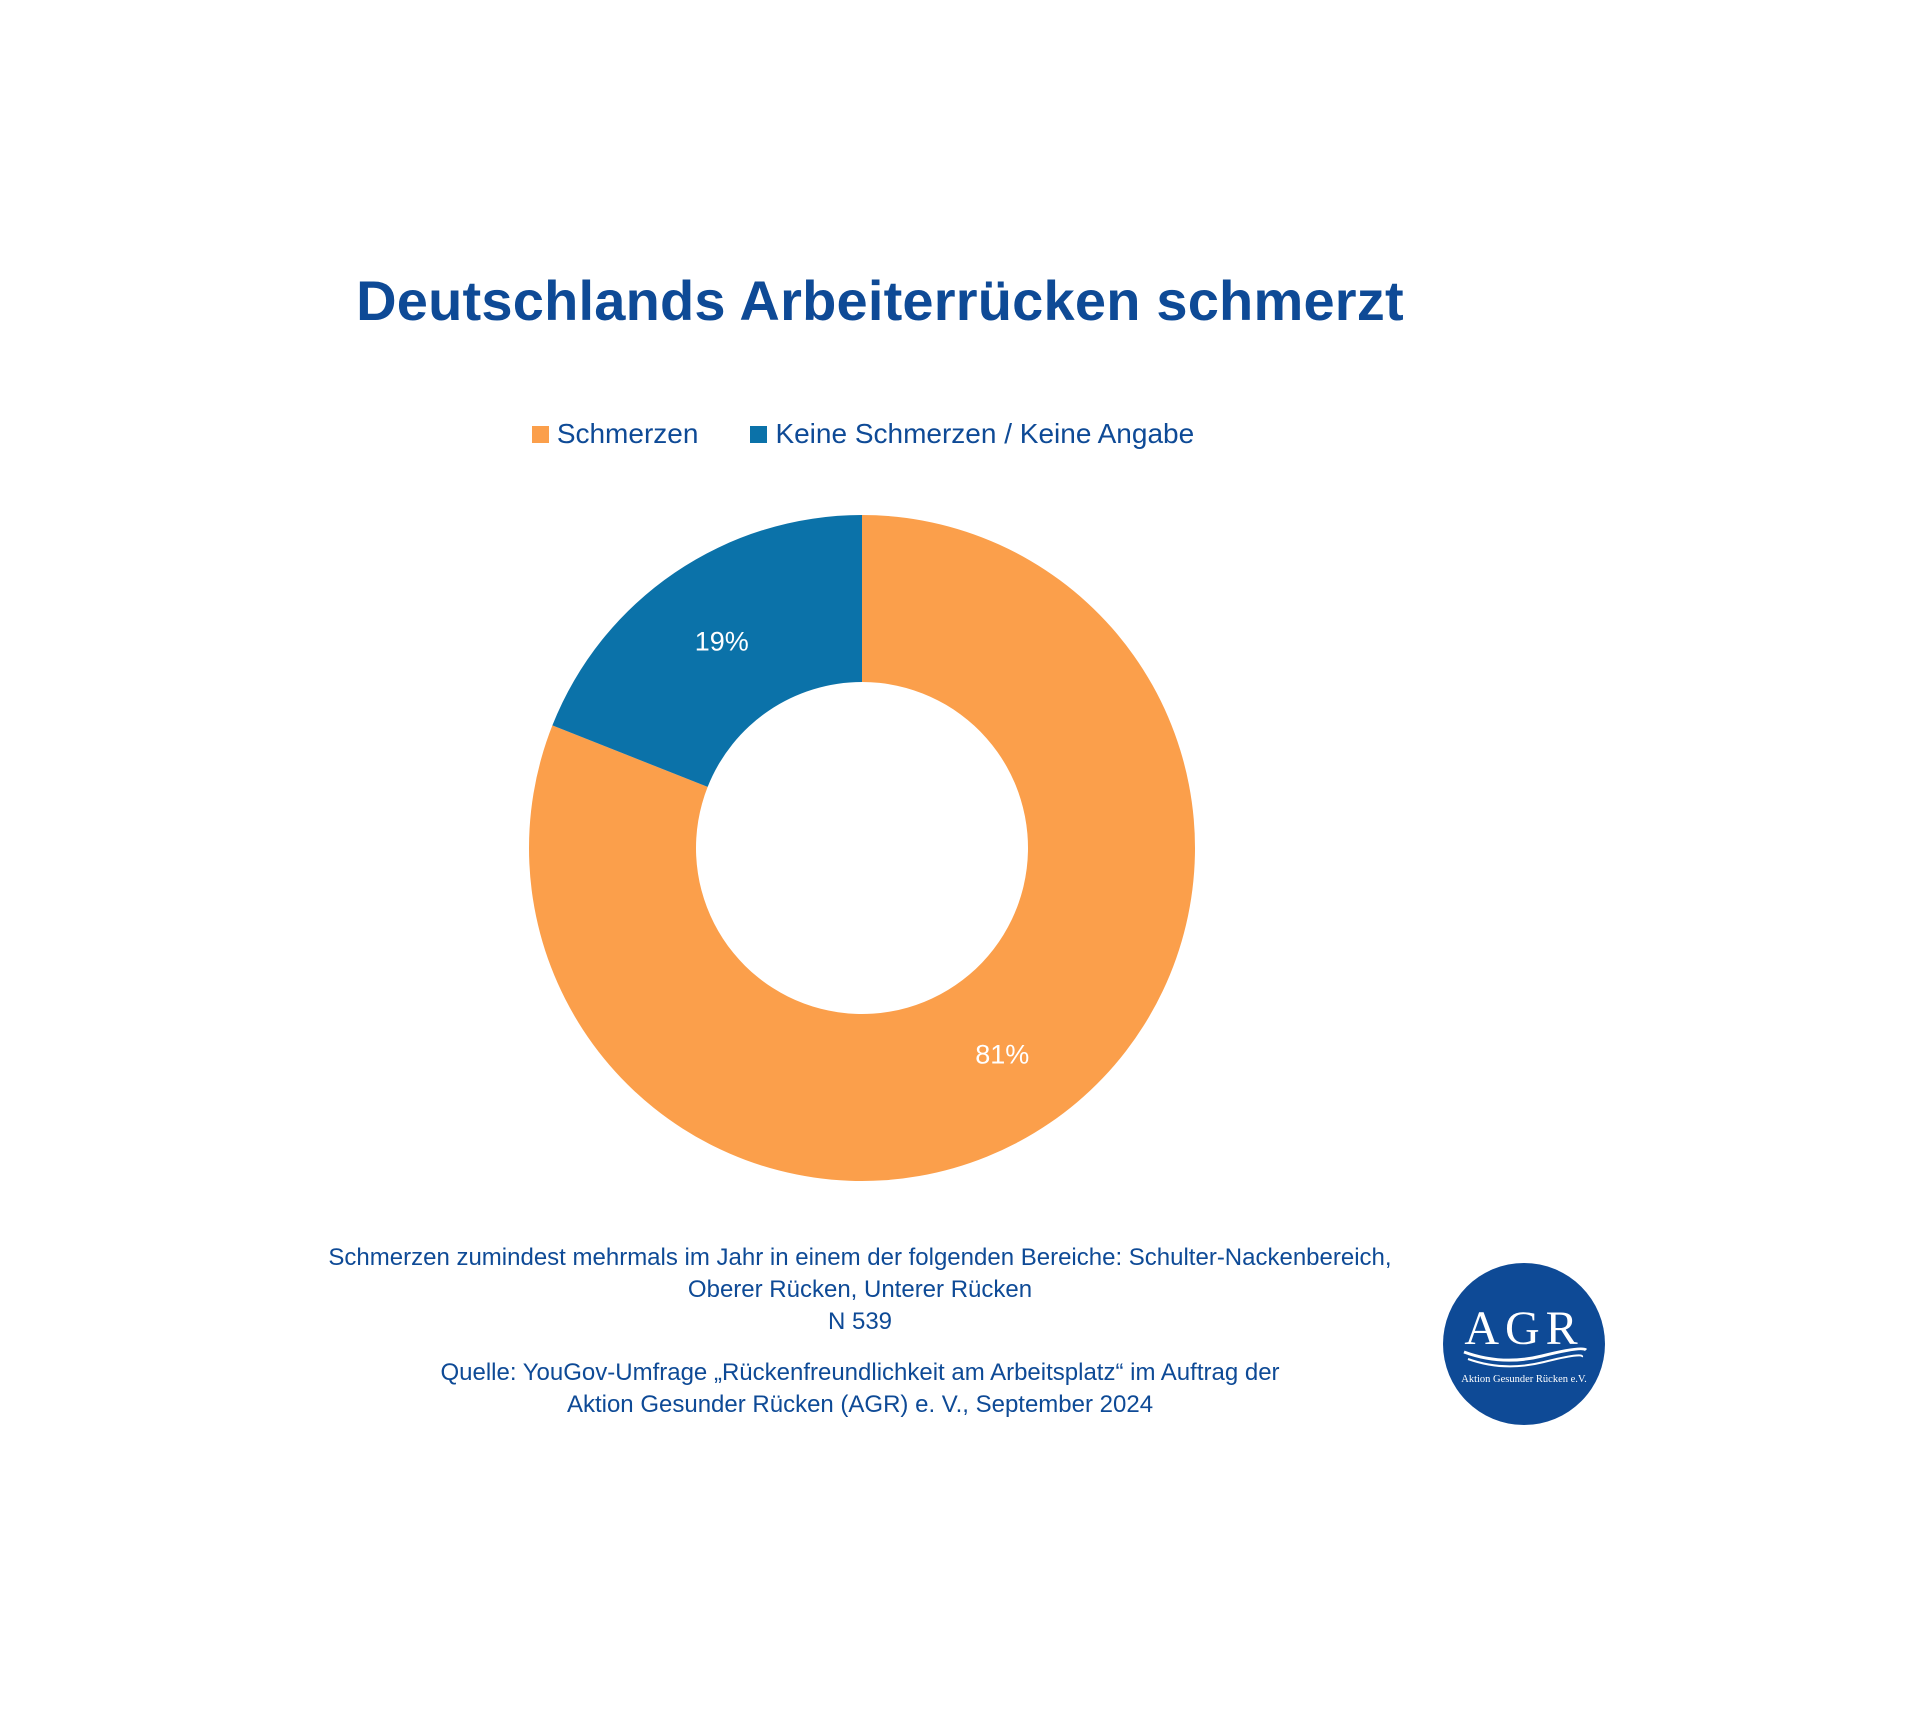  I want to click on logo-wave-icon, so click(1525, 1354).